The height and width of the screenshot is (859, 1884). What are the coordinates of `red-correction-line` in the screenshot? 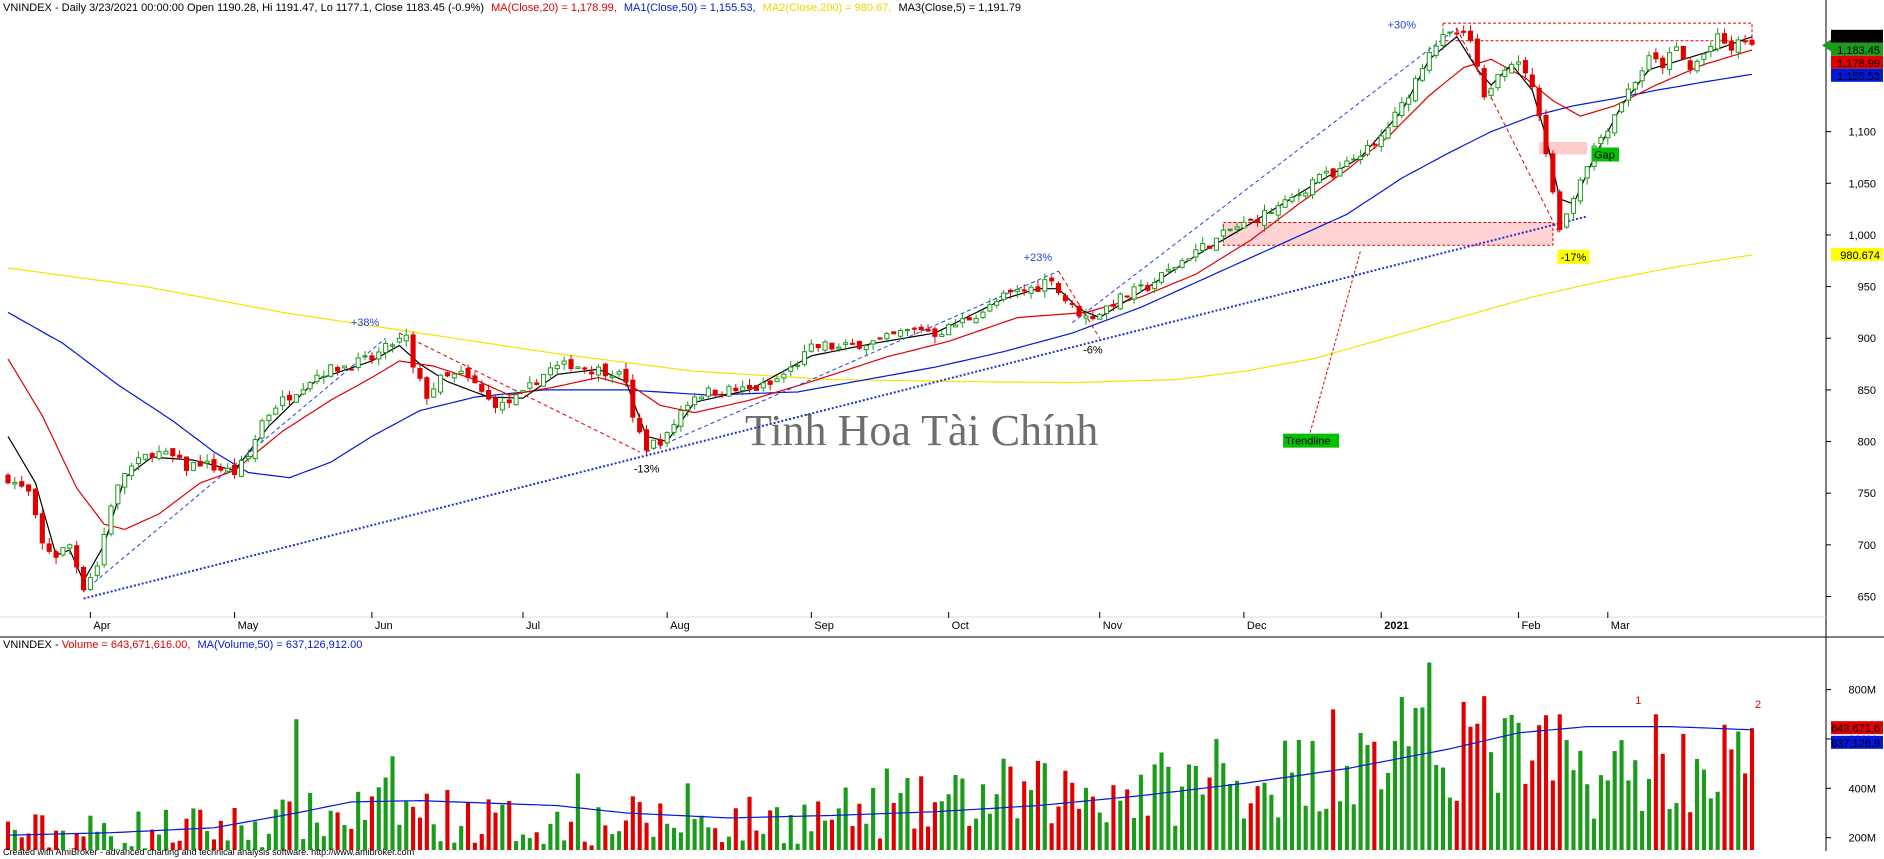 It's located at (519, 392).